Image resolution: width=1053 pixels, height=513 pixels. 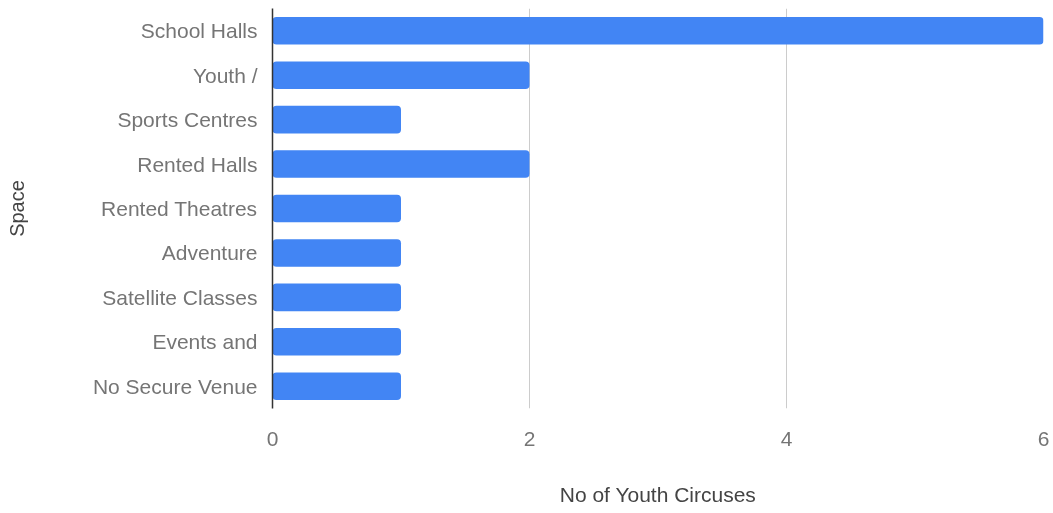 I want to click on y-tick-label: Sports Centres, so click(x=187, y=120).